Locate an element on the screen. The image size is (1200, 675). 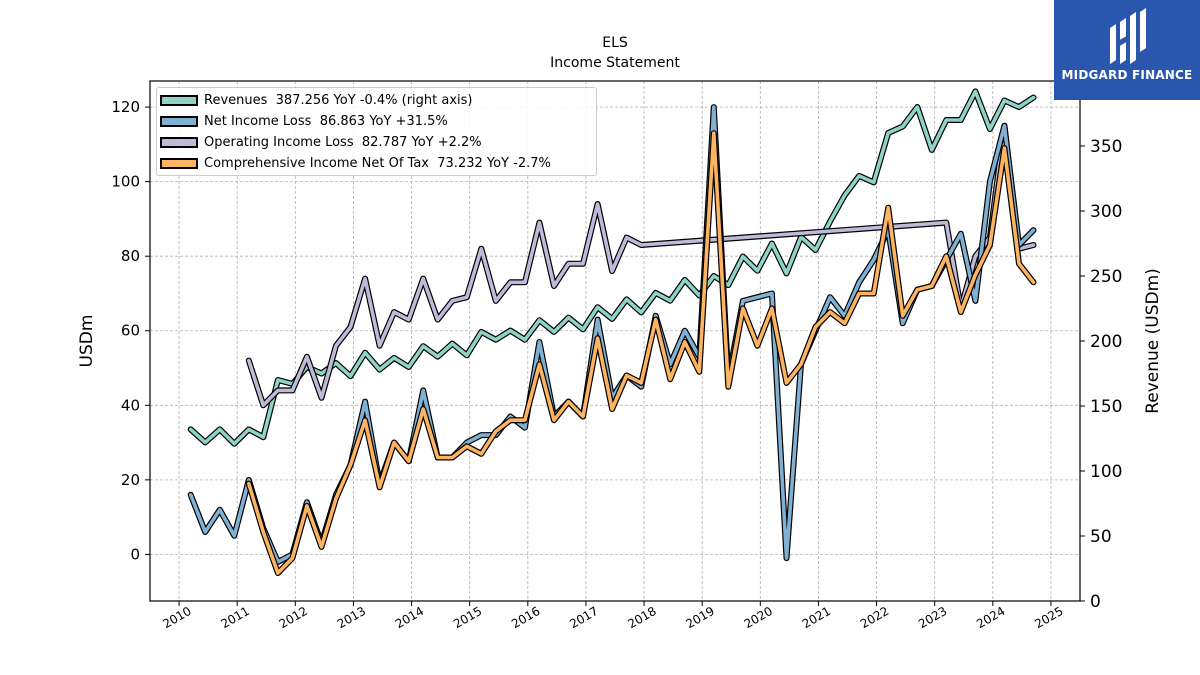
x-tick-label: 2019 is located at coordinates (699, 617).